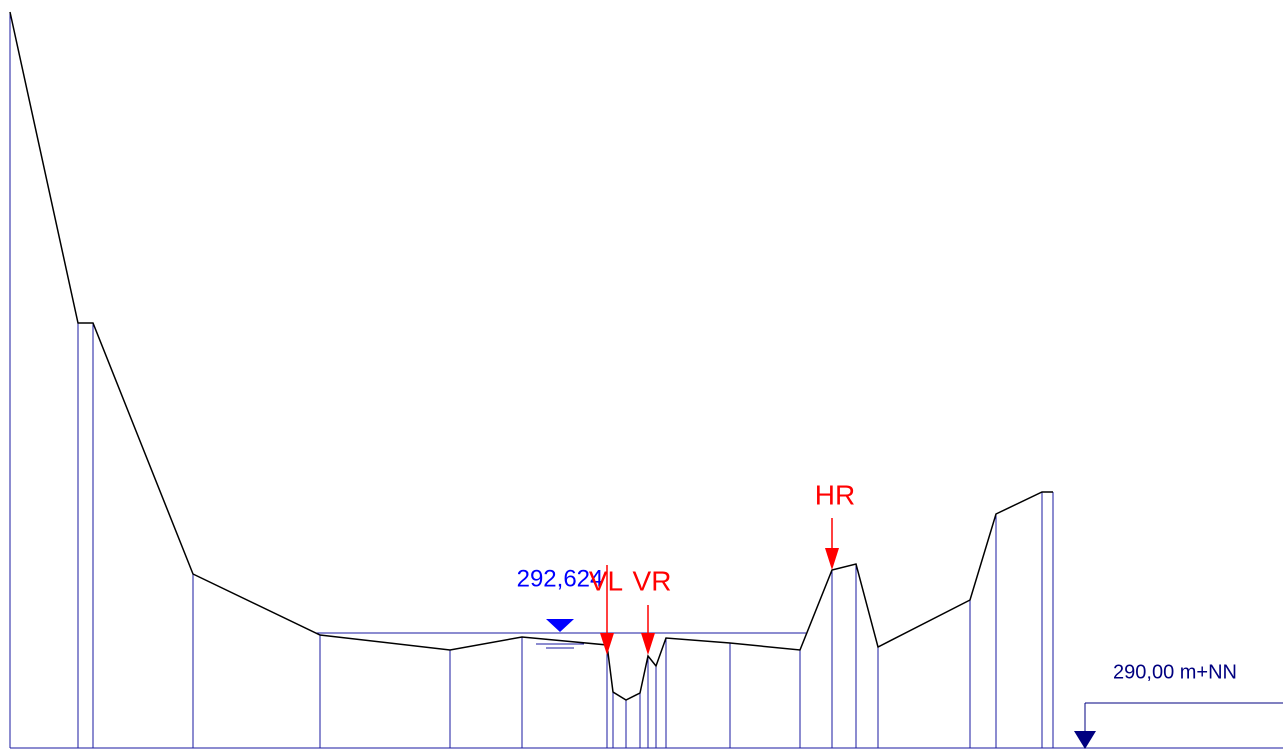  What do you see at coordinates (560, 578) in the screenshot?
I see `water-level-label: 292,624` at bounding box center [560, 578].